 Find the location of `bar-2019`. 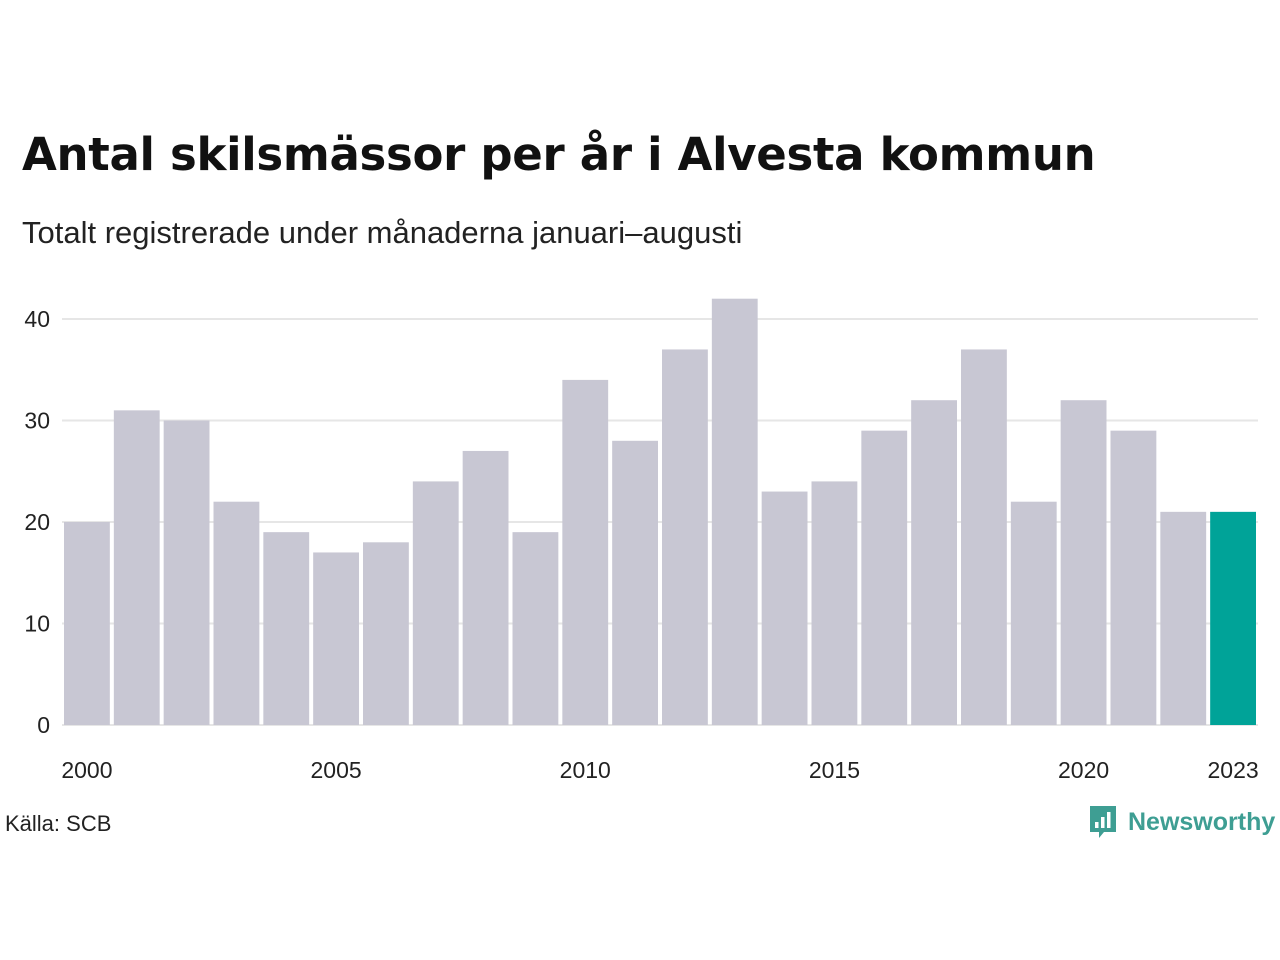

bar-2019 is located at coordinates (1033, 613).